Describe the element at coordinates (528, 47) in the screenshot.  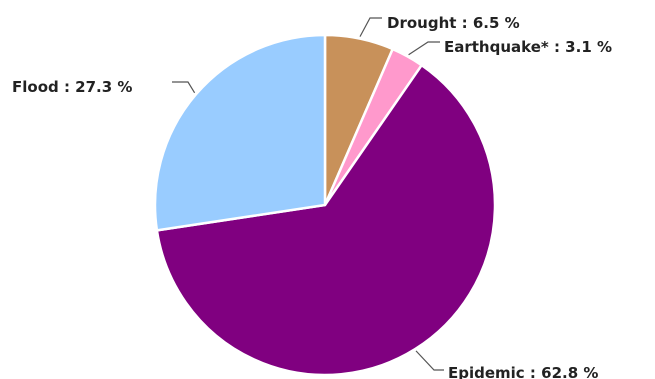
I see `slice-label-earthquake: Earthquake* : 3.1 %` at that location.